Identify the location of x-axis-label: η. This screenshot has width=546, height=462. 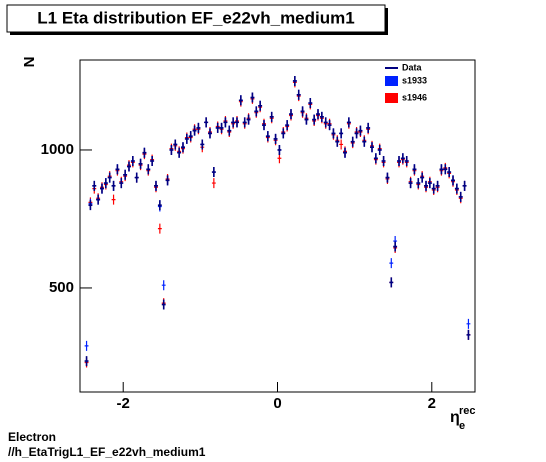
(455, 417).